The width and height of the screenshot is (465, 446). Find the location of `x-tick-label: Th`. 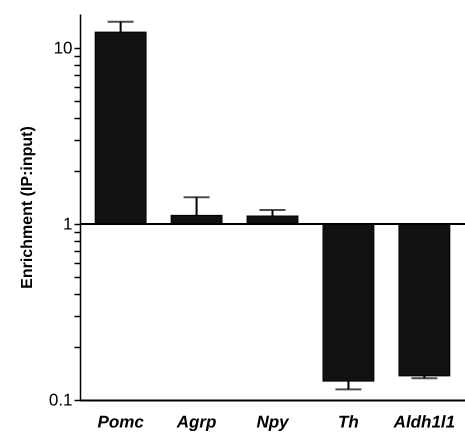

x-tick-label: Th is located at coordinates (348, 422).